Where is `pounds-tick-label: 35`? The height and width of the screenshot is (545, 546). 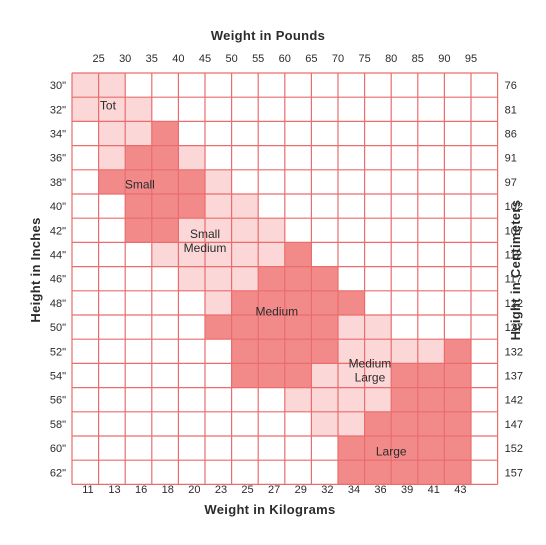 pounds-tick-label: 35 is located at coordinates (152, 59).